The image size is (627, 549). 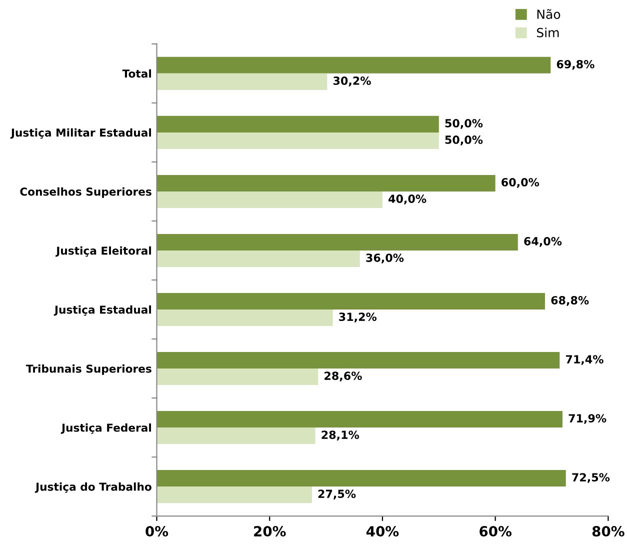 What do you see at coordinates (341, 435) in the screenshot?
I see `data-label: 28,1%` at bounding box center [341, 435].